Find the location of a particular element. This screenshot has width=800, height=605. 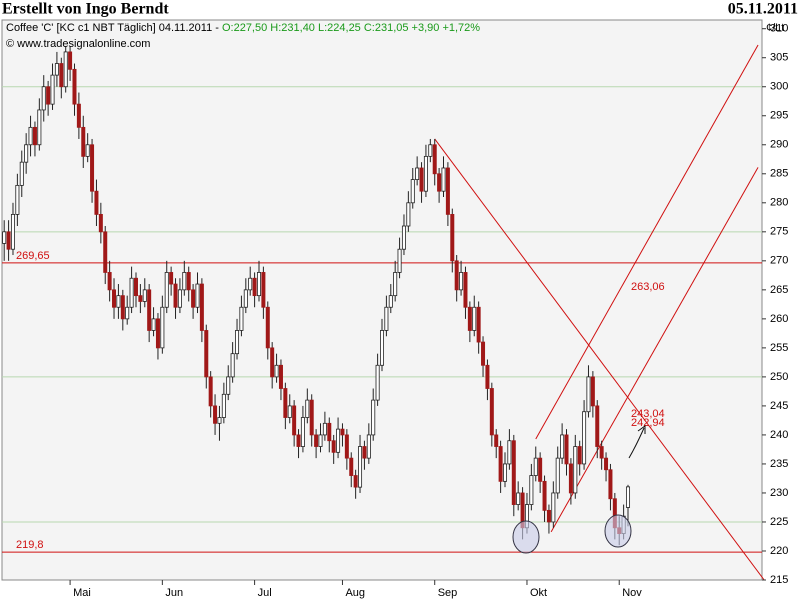

y-tick-label: 260 is located at coordinates (779, 319).